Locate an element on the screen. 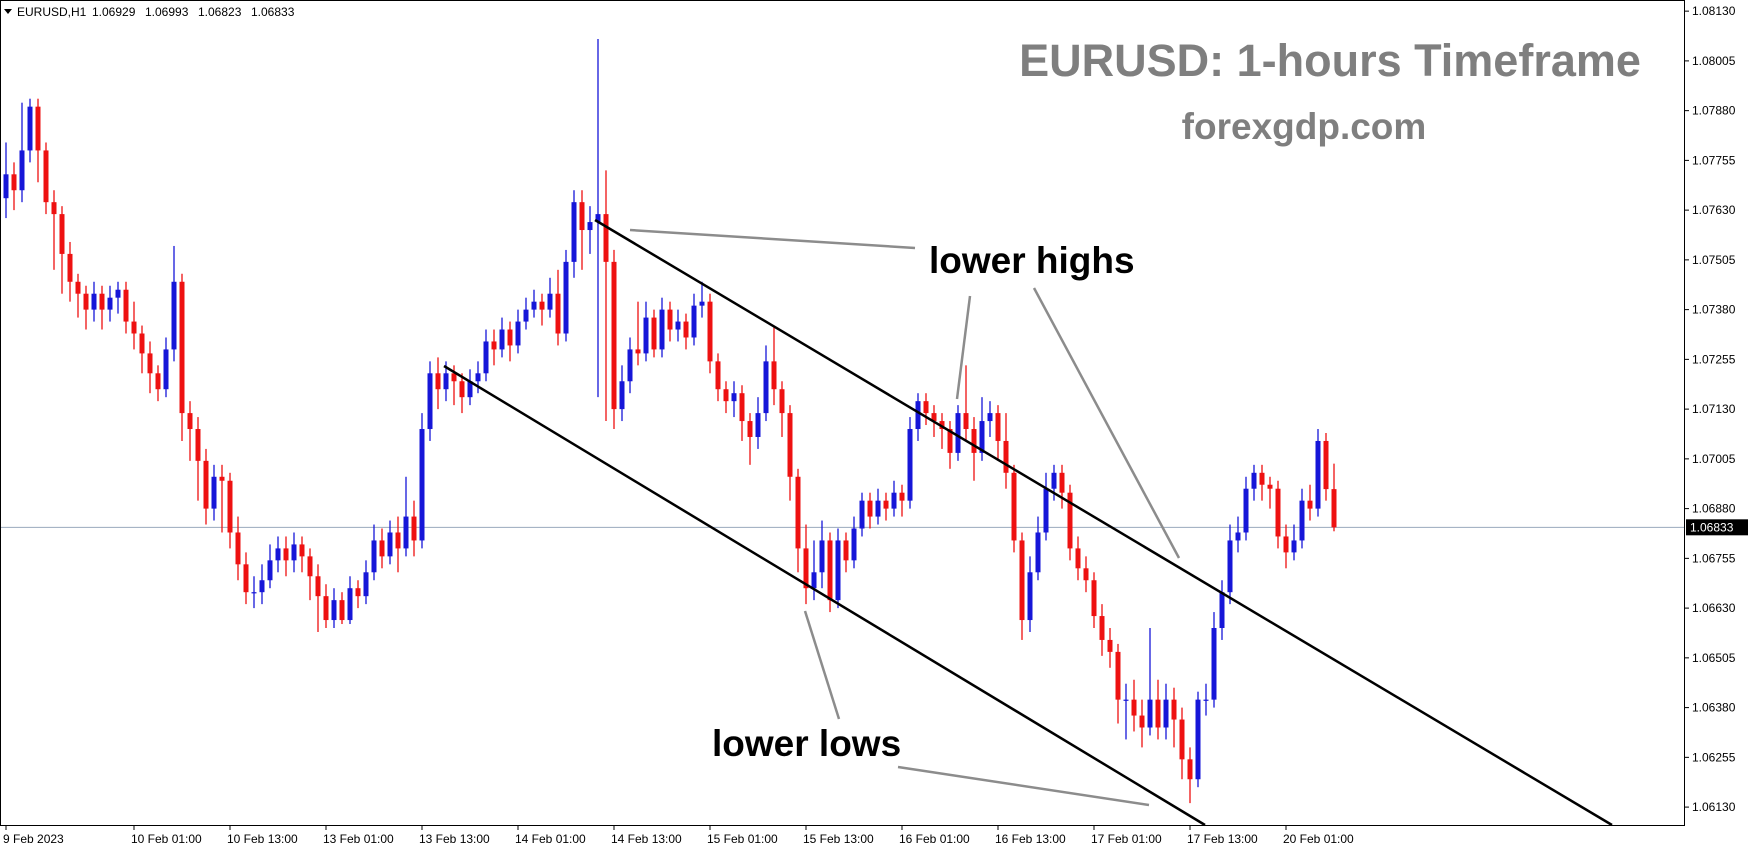 Image resolution: width=1749 pixels, height=850 pixels. chart-subtitle: forexgdp.com is located at coordinates (1304, 126).